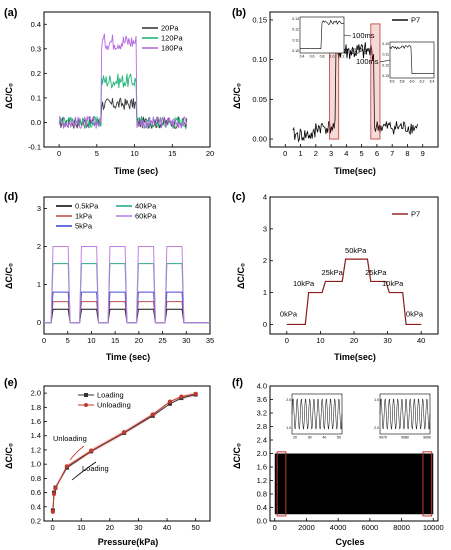 Image resolution: width=451 pixels, height=550 pixels. What do you see at coordinates (385, 44) in the screenshot?
I see `inset-right-y-tick: 0.10` at bounding box center [385, 44].